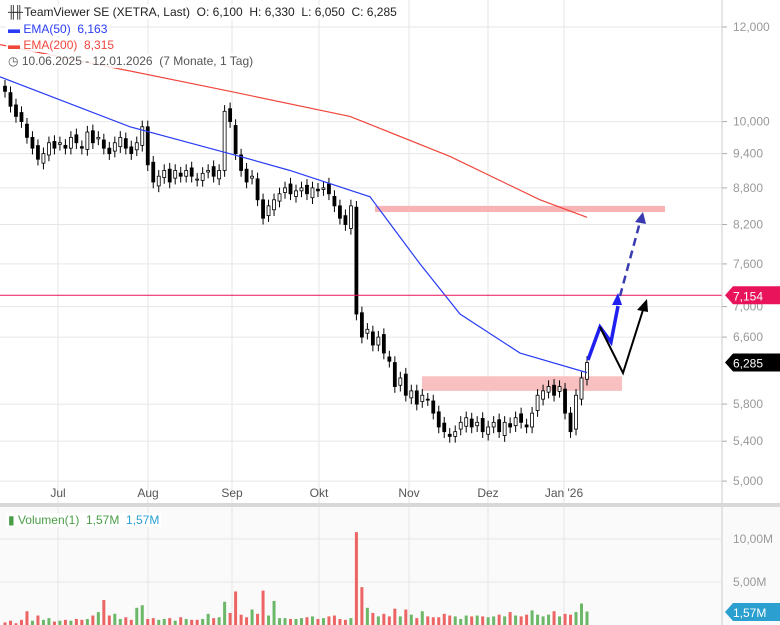 Image resolution: width=780 pixels, height=625 pixels. Describe the element at coordinates (748, 296) in the screenshot. I see `svg-text: 7,154` at that location.